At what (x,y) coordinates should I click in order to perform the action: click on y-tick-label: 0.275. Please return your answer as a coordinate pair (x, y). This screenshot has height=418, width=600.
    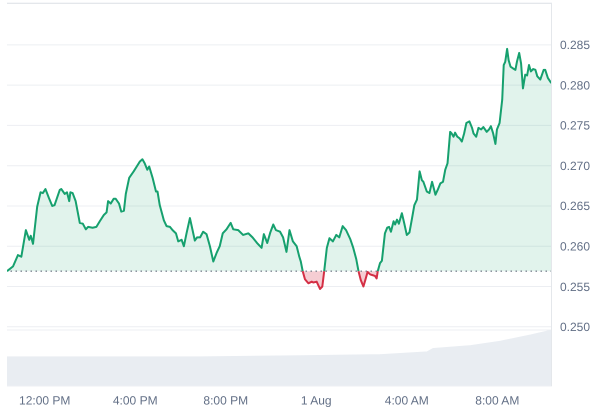
    Looking at the image, I should click on (575, 125).